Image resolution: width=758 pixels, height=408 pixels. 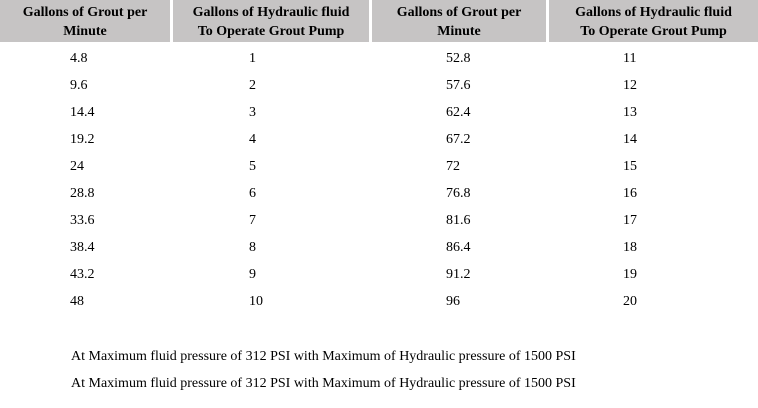 I want to click on hydraulic-gallons-cell: 11, so click(x=630, y=58).